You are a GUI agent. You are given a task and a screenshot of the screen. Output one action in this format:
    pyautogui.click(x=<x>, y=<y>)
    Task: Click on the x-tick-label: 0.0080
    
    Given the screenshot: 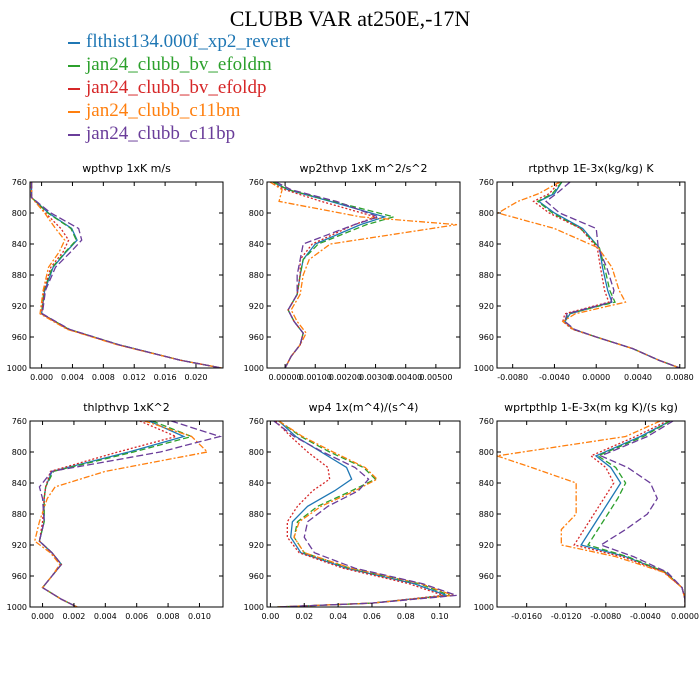 What is the action you would take?
    pyautogui.click(x=680, y=377)
    